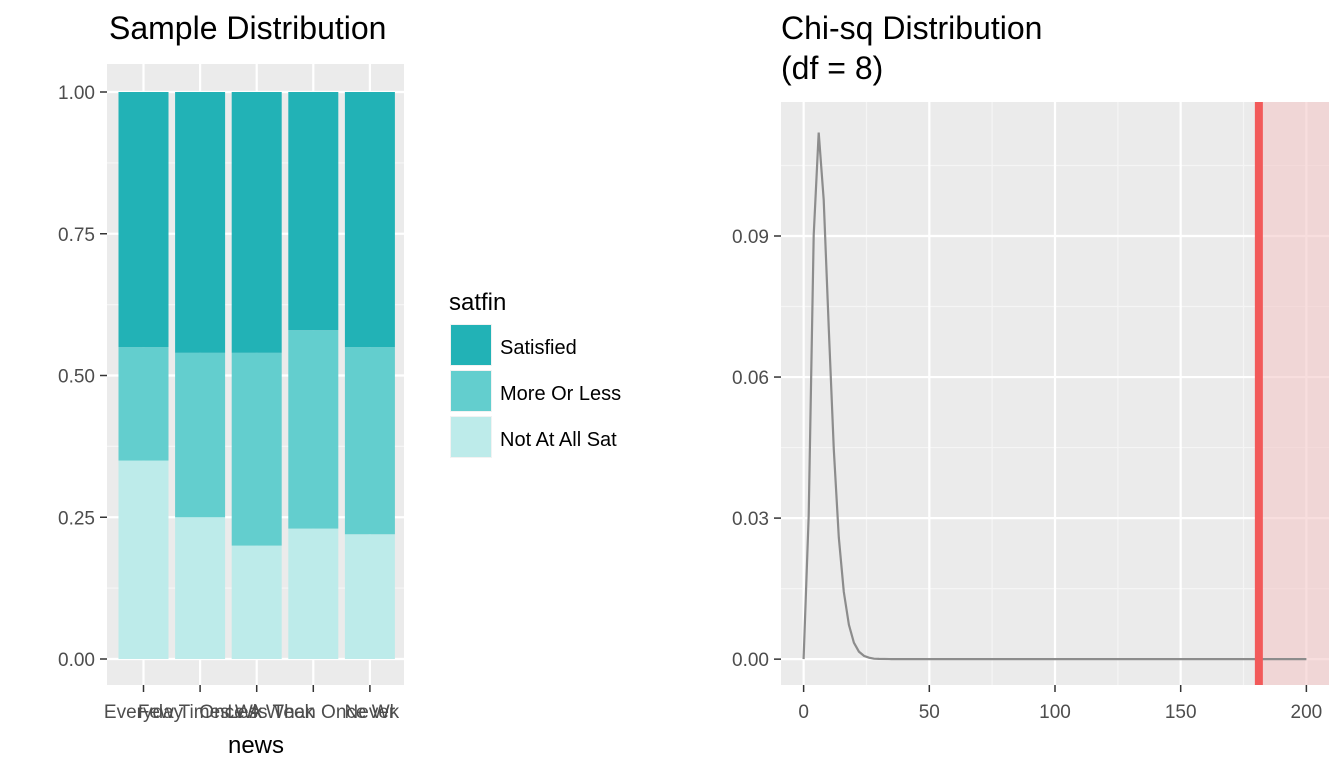  I want to click on legend-label-satisfied: Satisfied, so click(538, 348).